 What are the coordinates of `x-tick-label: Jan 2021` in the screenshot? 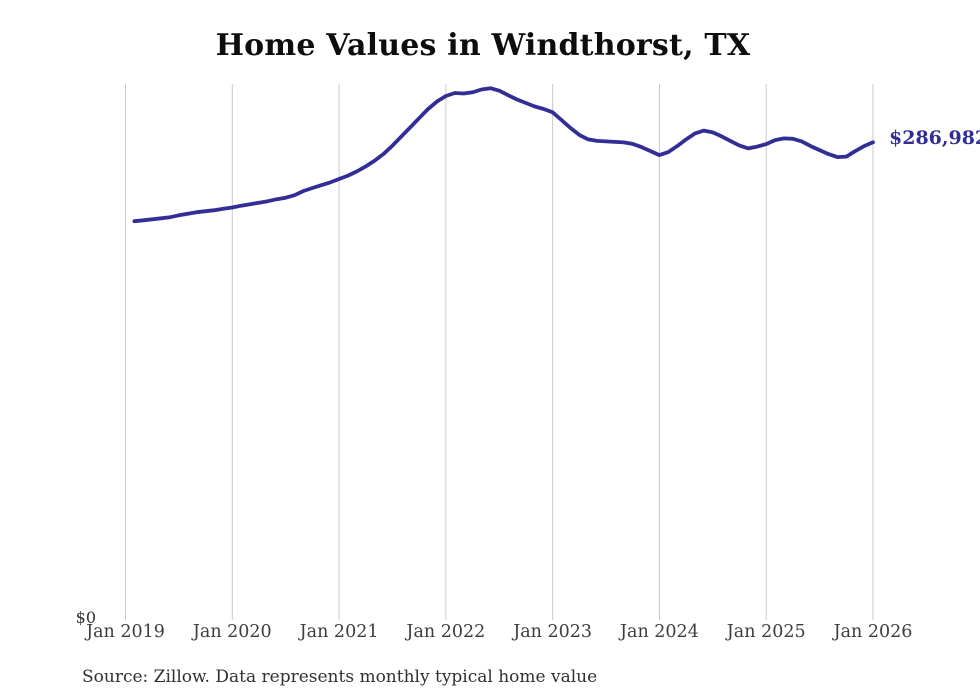 It's located at (339, 632).